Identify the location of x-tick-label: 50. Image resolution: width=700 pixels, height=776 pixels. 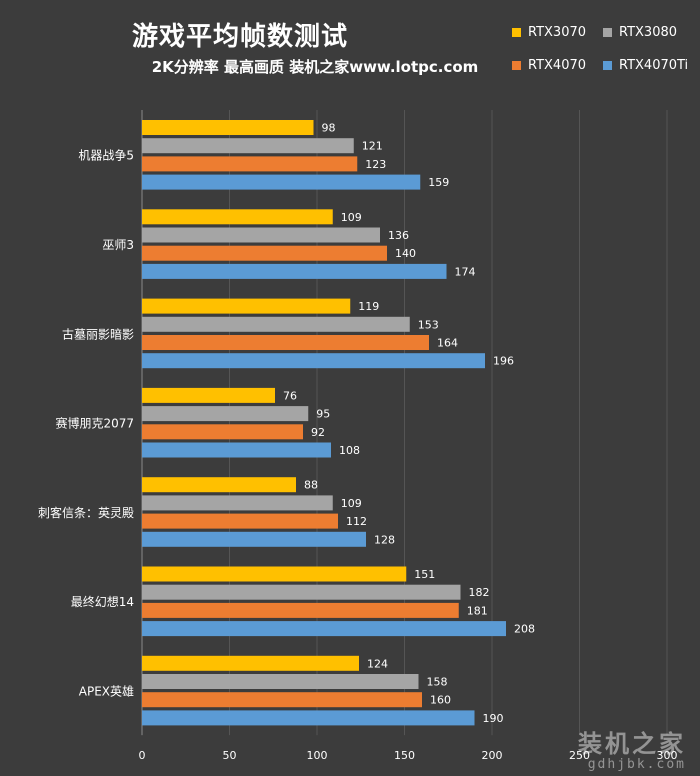
(230, 755).